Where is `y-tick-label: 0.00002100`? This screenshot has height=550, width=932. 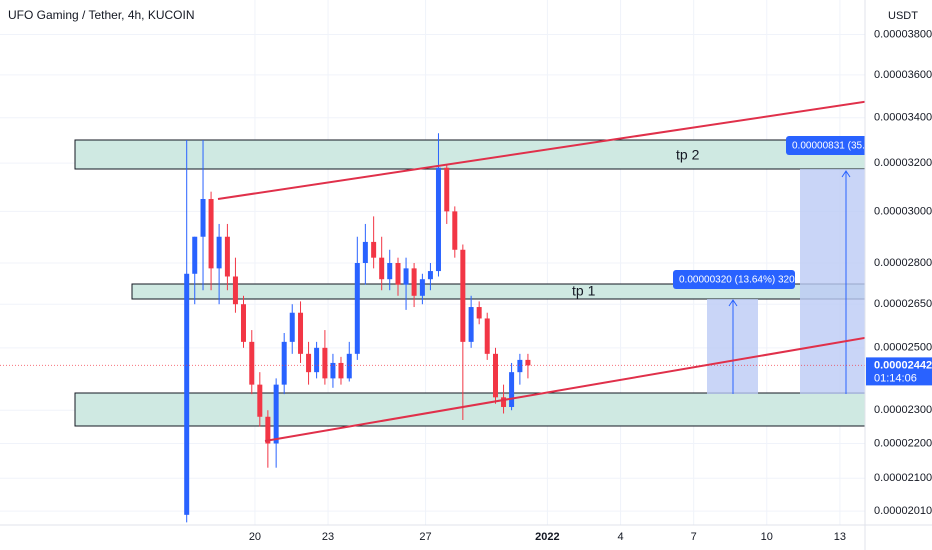
y-tick-label: 0.00002100 is located at coordinates (903, 478).